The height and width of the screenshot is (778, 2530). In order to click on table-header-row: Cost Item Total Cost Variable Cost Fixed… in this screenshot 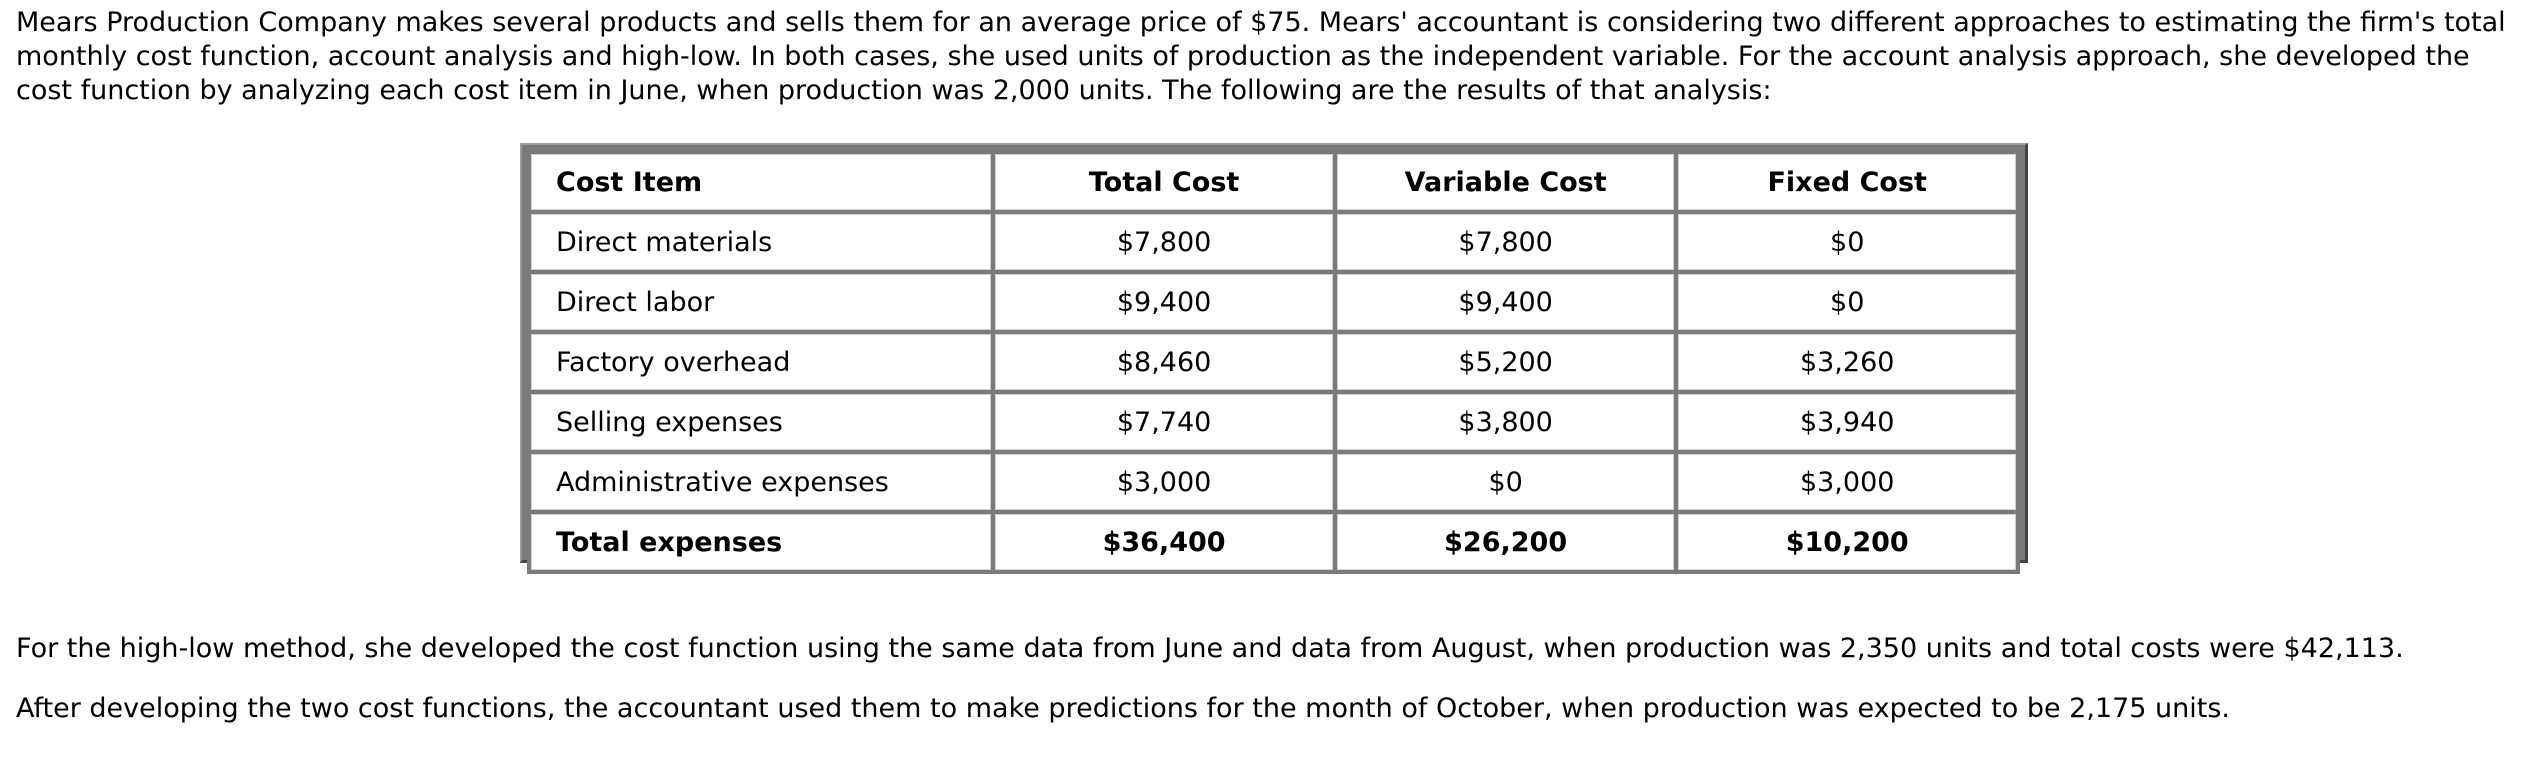, I will do `click(1273, 182)`.